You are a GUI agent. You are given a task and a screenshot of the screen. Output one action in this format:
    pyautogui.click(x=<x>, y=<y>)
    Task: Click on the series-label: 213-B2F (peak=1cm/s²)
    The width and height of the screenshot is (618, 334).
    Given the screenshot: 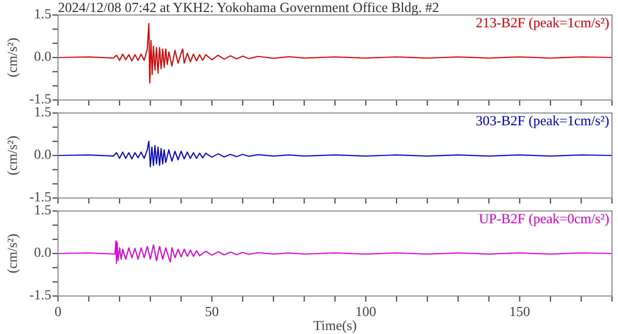 What is the action you would take?
    pyautogui.click(x=542, y=24)
    